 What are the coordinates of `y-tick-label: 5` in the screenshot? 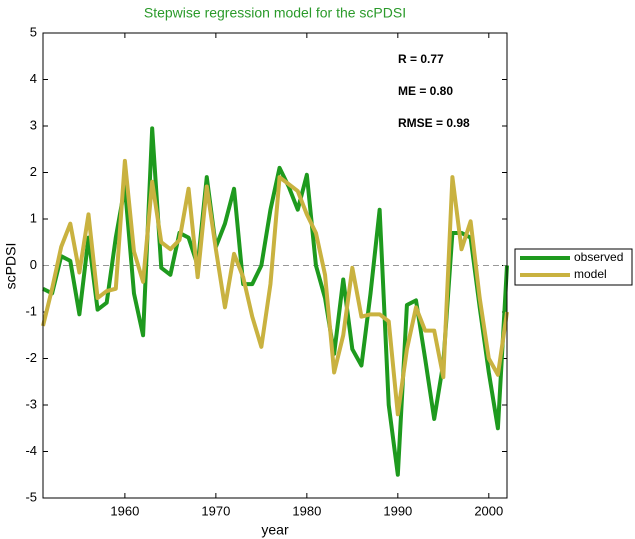 It's located at (33, 31).